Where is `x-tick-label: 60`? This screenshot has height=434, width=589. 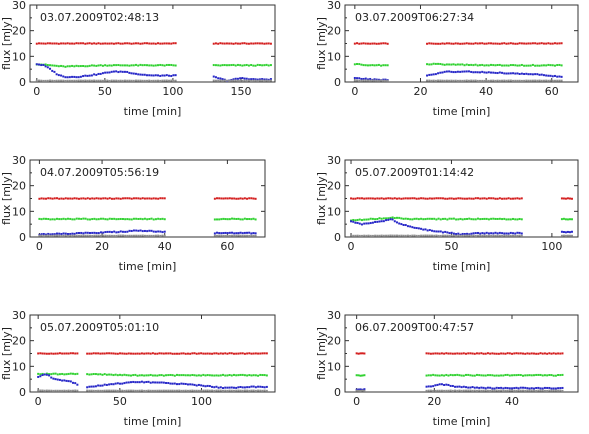
x-tick-label: 60 is located at coordinates (552, 91).